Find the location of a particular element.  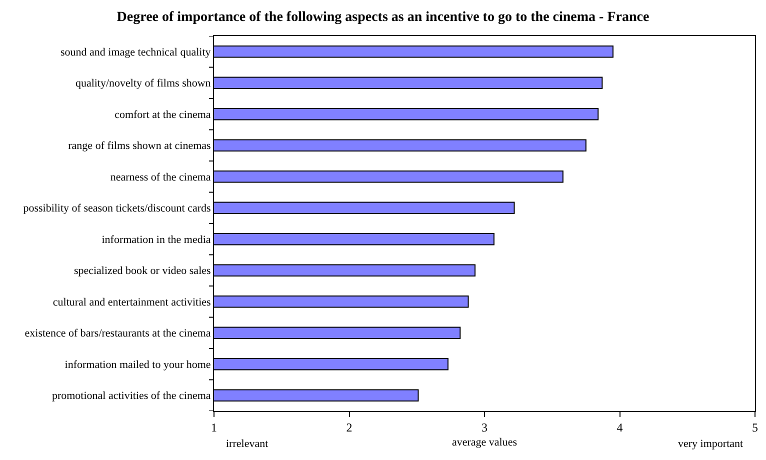

text: irrelevant is located at coordinates (247, 444).